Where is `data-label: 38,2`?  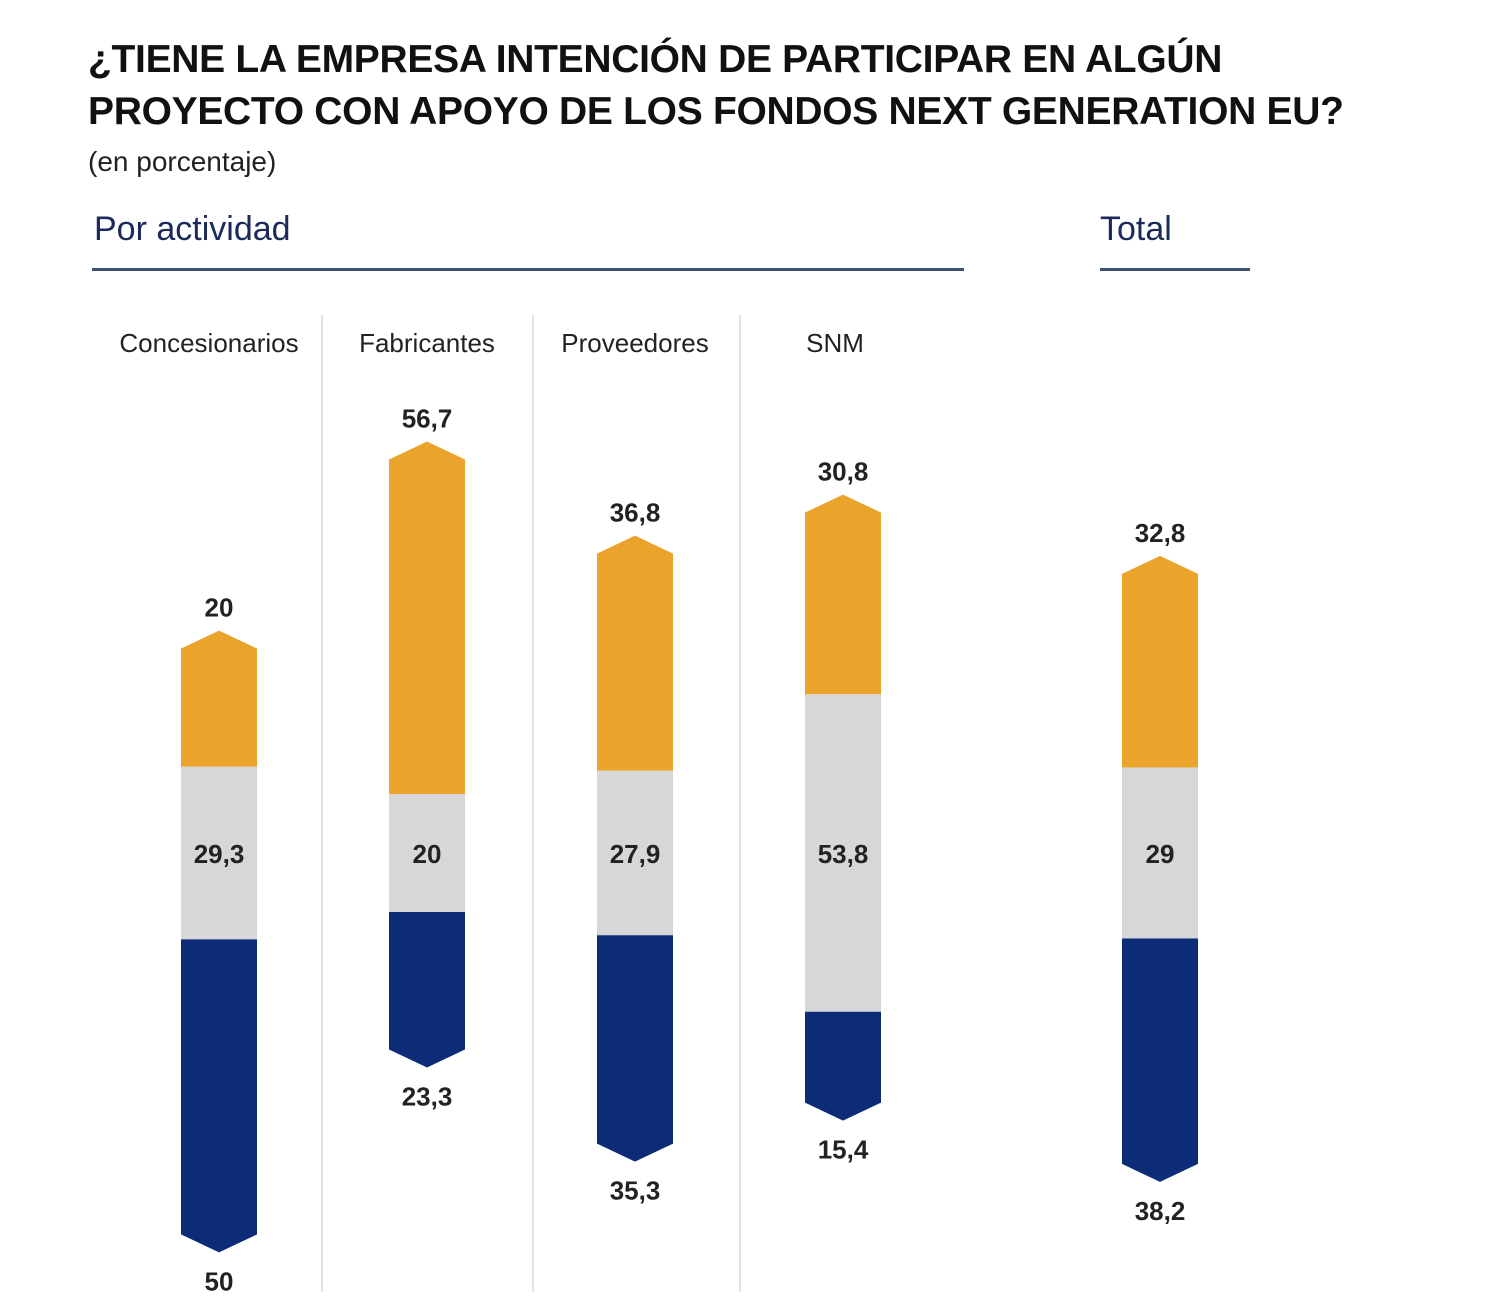
data-label: 38,2 is located at coordinates (1160, 1211).